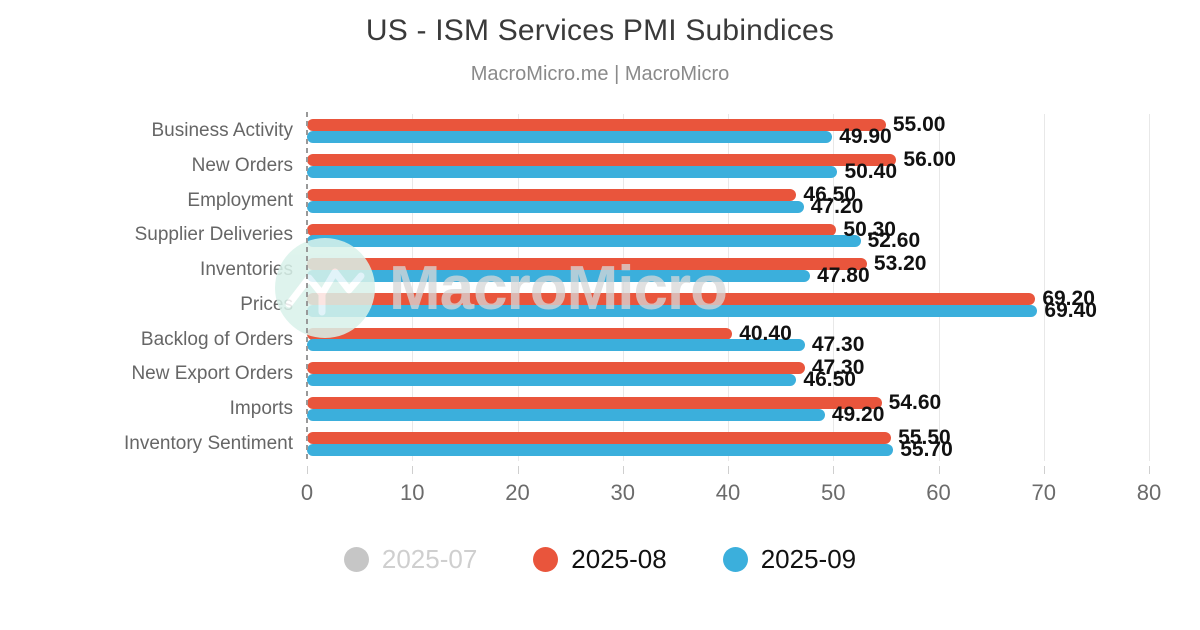 The image size is (1200, 630). I want to click on x-axis-tick-label: 50, so click(833, 492).